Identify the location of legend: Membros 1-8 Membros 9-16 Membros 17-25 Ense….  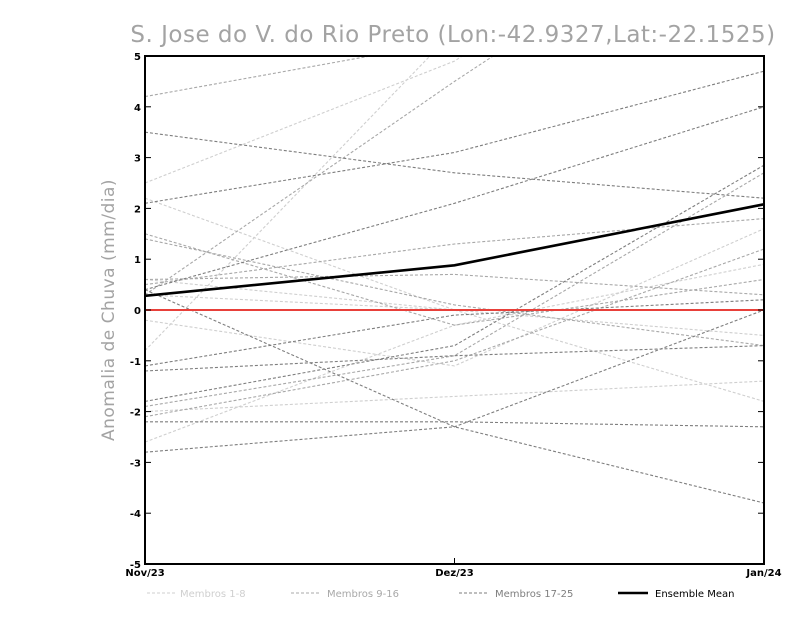
(440, 594).